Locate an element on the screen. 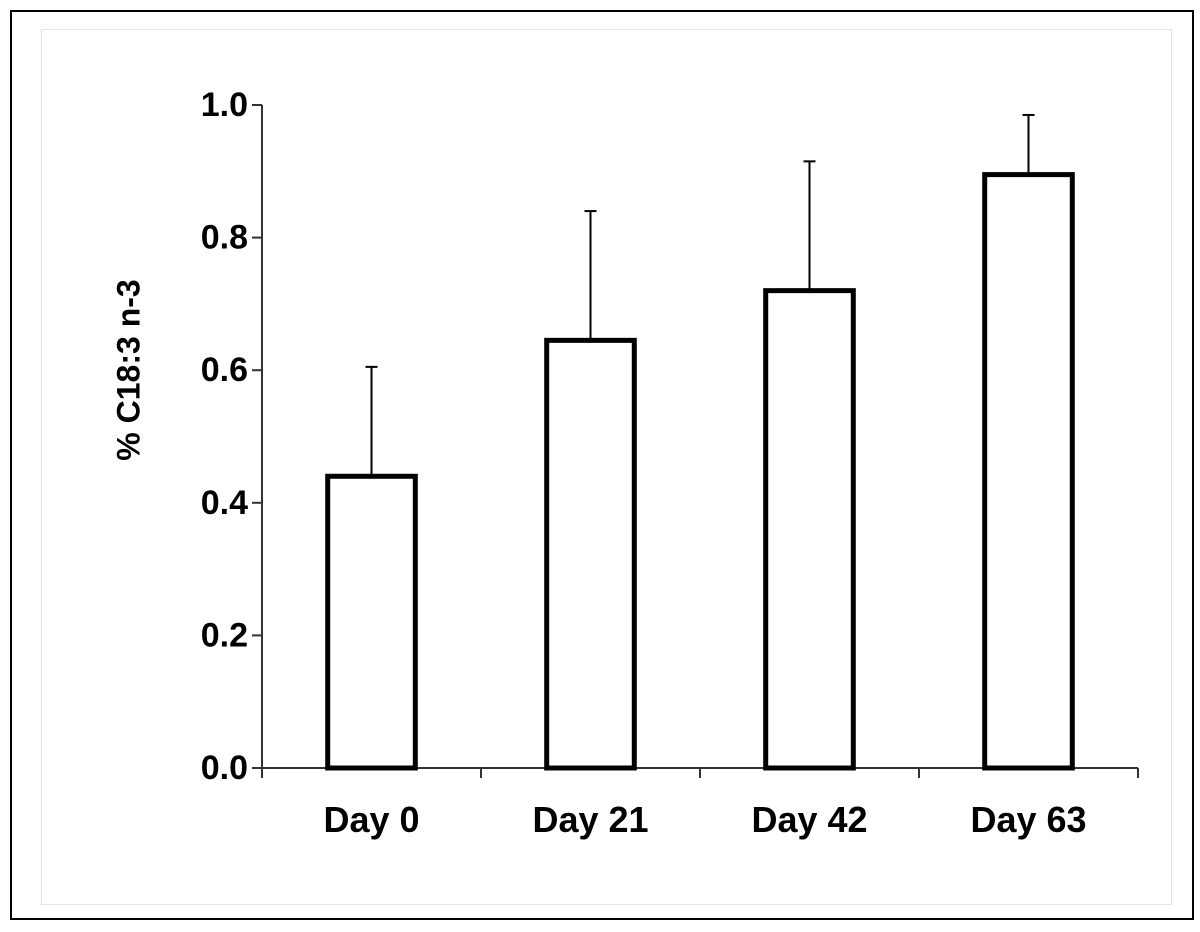  y-axis-label: % C18:3 n-3 is located at coordinates (128, 369).